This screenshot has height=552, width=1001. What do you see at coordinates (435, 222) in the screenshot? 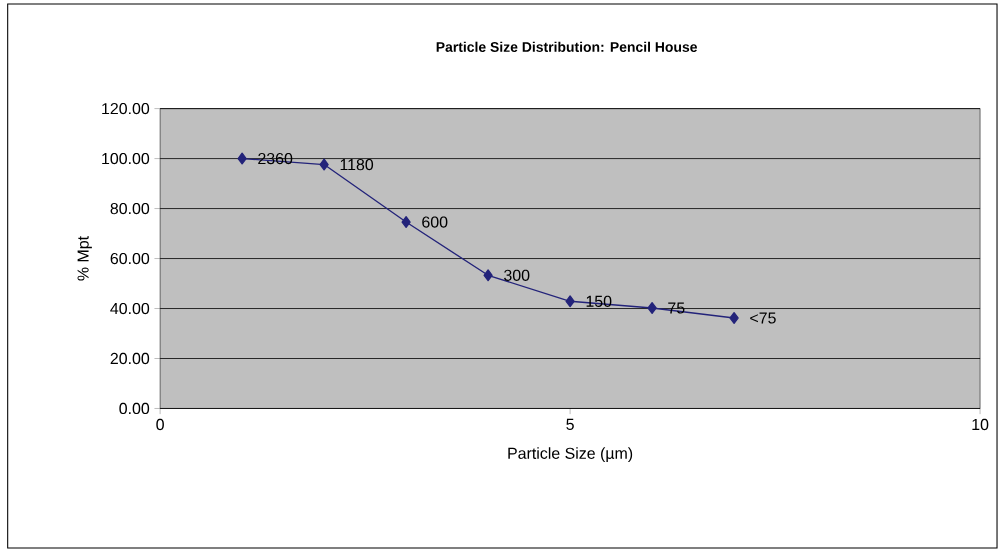
I see `annotation: 600` at bounding box center [435, 222].